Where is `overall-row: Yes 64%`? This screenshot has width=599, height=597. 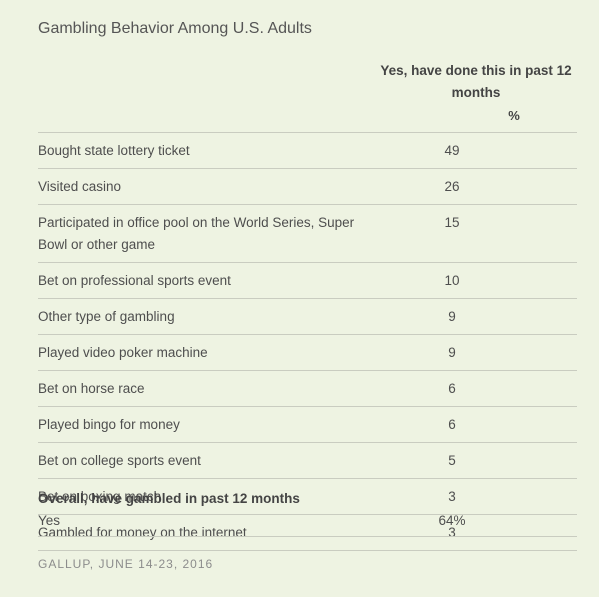 overall-row: Yes 64% is located at coordinates (307, 521).